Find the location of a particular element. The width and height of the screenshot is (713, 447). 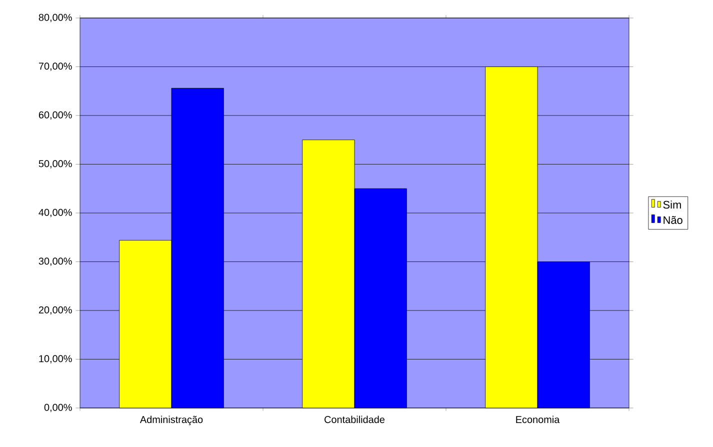

y-tick-label: 70,00% is located at coordinates (55, 66).